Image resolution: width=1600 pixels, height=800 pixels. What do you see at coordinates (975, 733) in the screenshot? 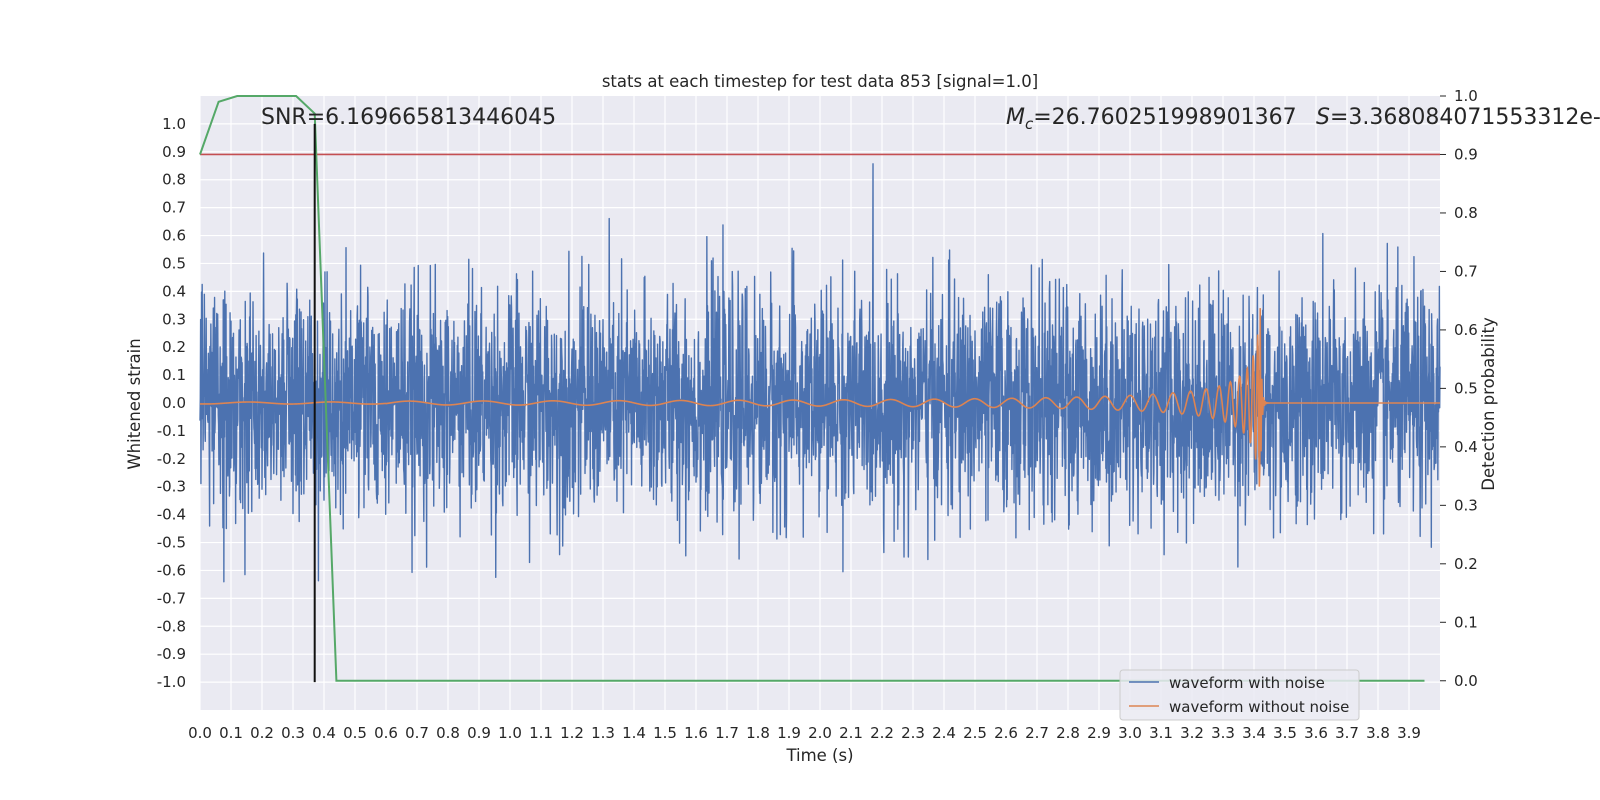
I see `x-tick-label: 2.5` at bounding box center [975, 733].